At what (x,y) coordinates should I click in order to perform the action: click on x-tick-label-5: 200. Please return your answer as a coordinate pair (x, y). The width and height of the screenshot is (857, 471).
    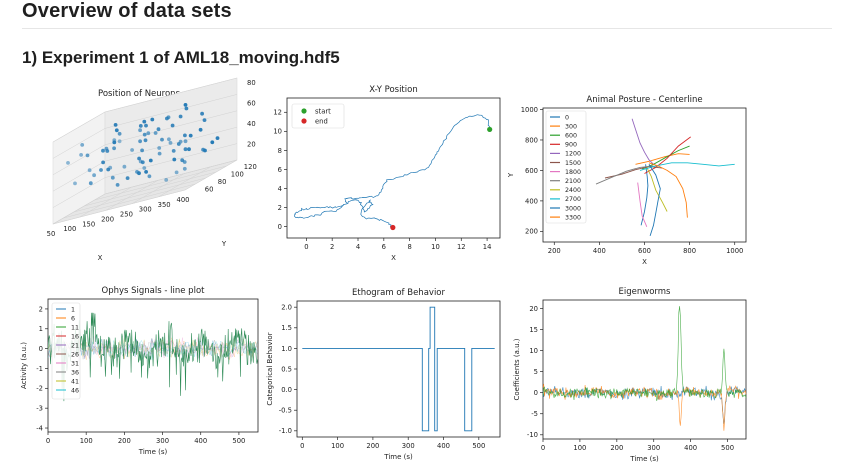
    Looking at the image, I should click on (616, 448).